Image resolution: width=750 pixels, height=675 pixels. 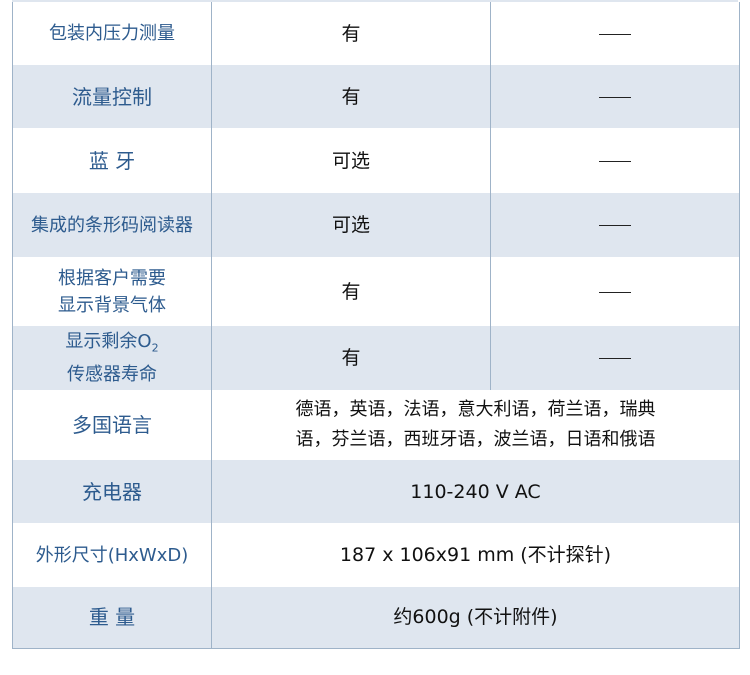 I want to click on table-row: 包装内压力测量 有, so click(x=376, y=33).